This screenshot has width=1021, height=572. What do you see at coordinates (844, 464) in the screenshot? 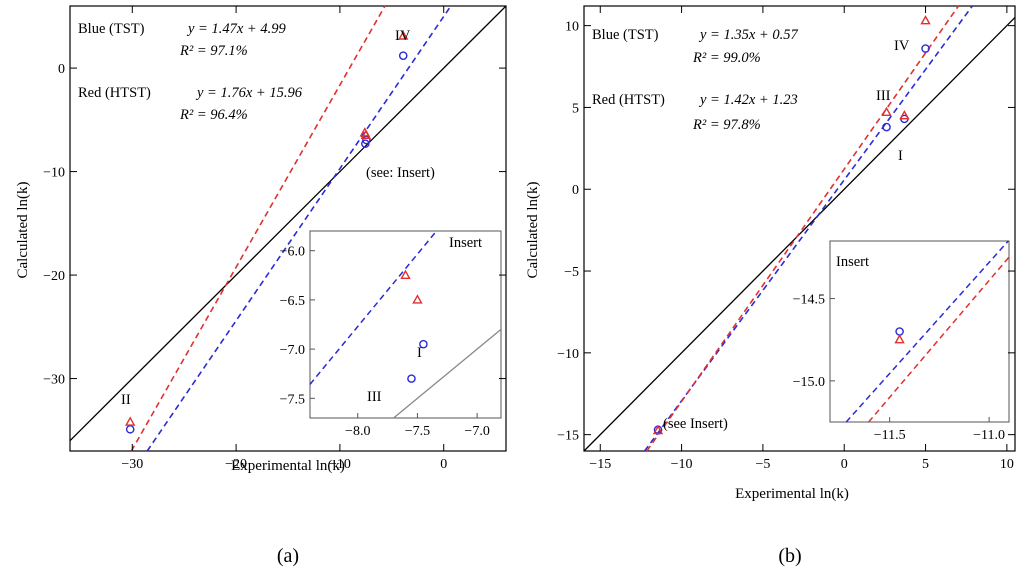
I see `panel-b-xtick-label: 0` at bounding box center [844, 464].